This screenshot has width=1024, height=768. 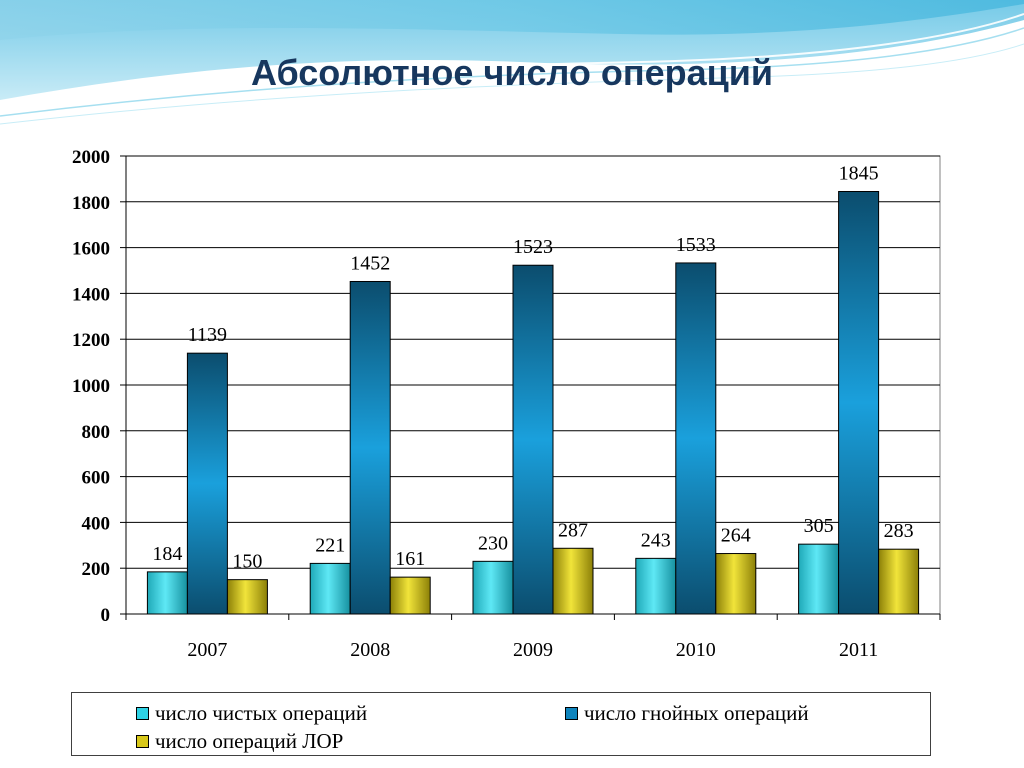 I want to click on data-label-ent-2009: 287, so click(x=573, y=530).